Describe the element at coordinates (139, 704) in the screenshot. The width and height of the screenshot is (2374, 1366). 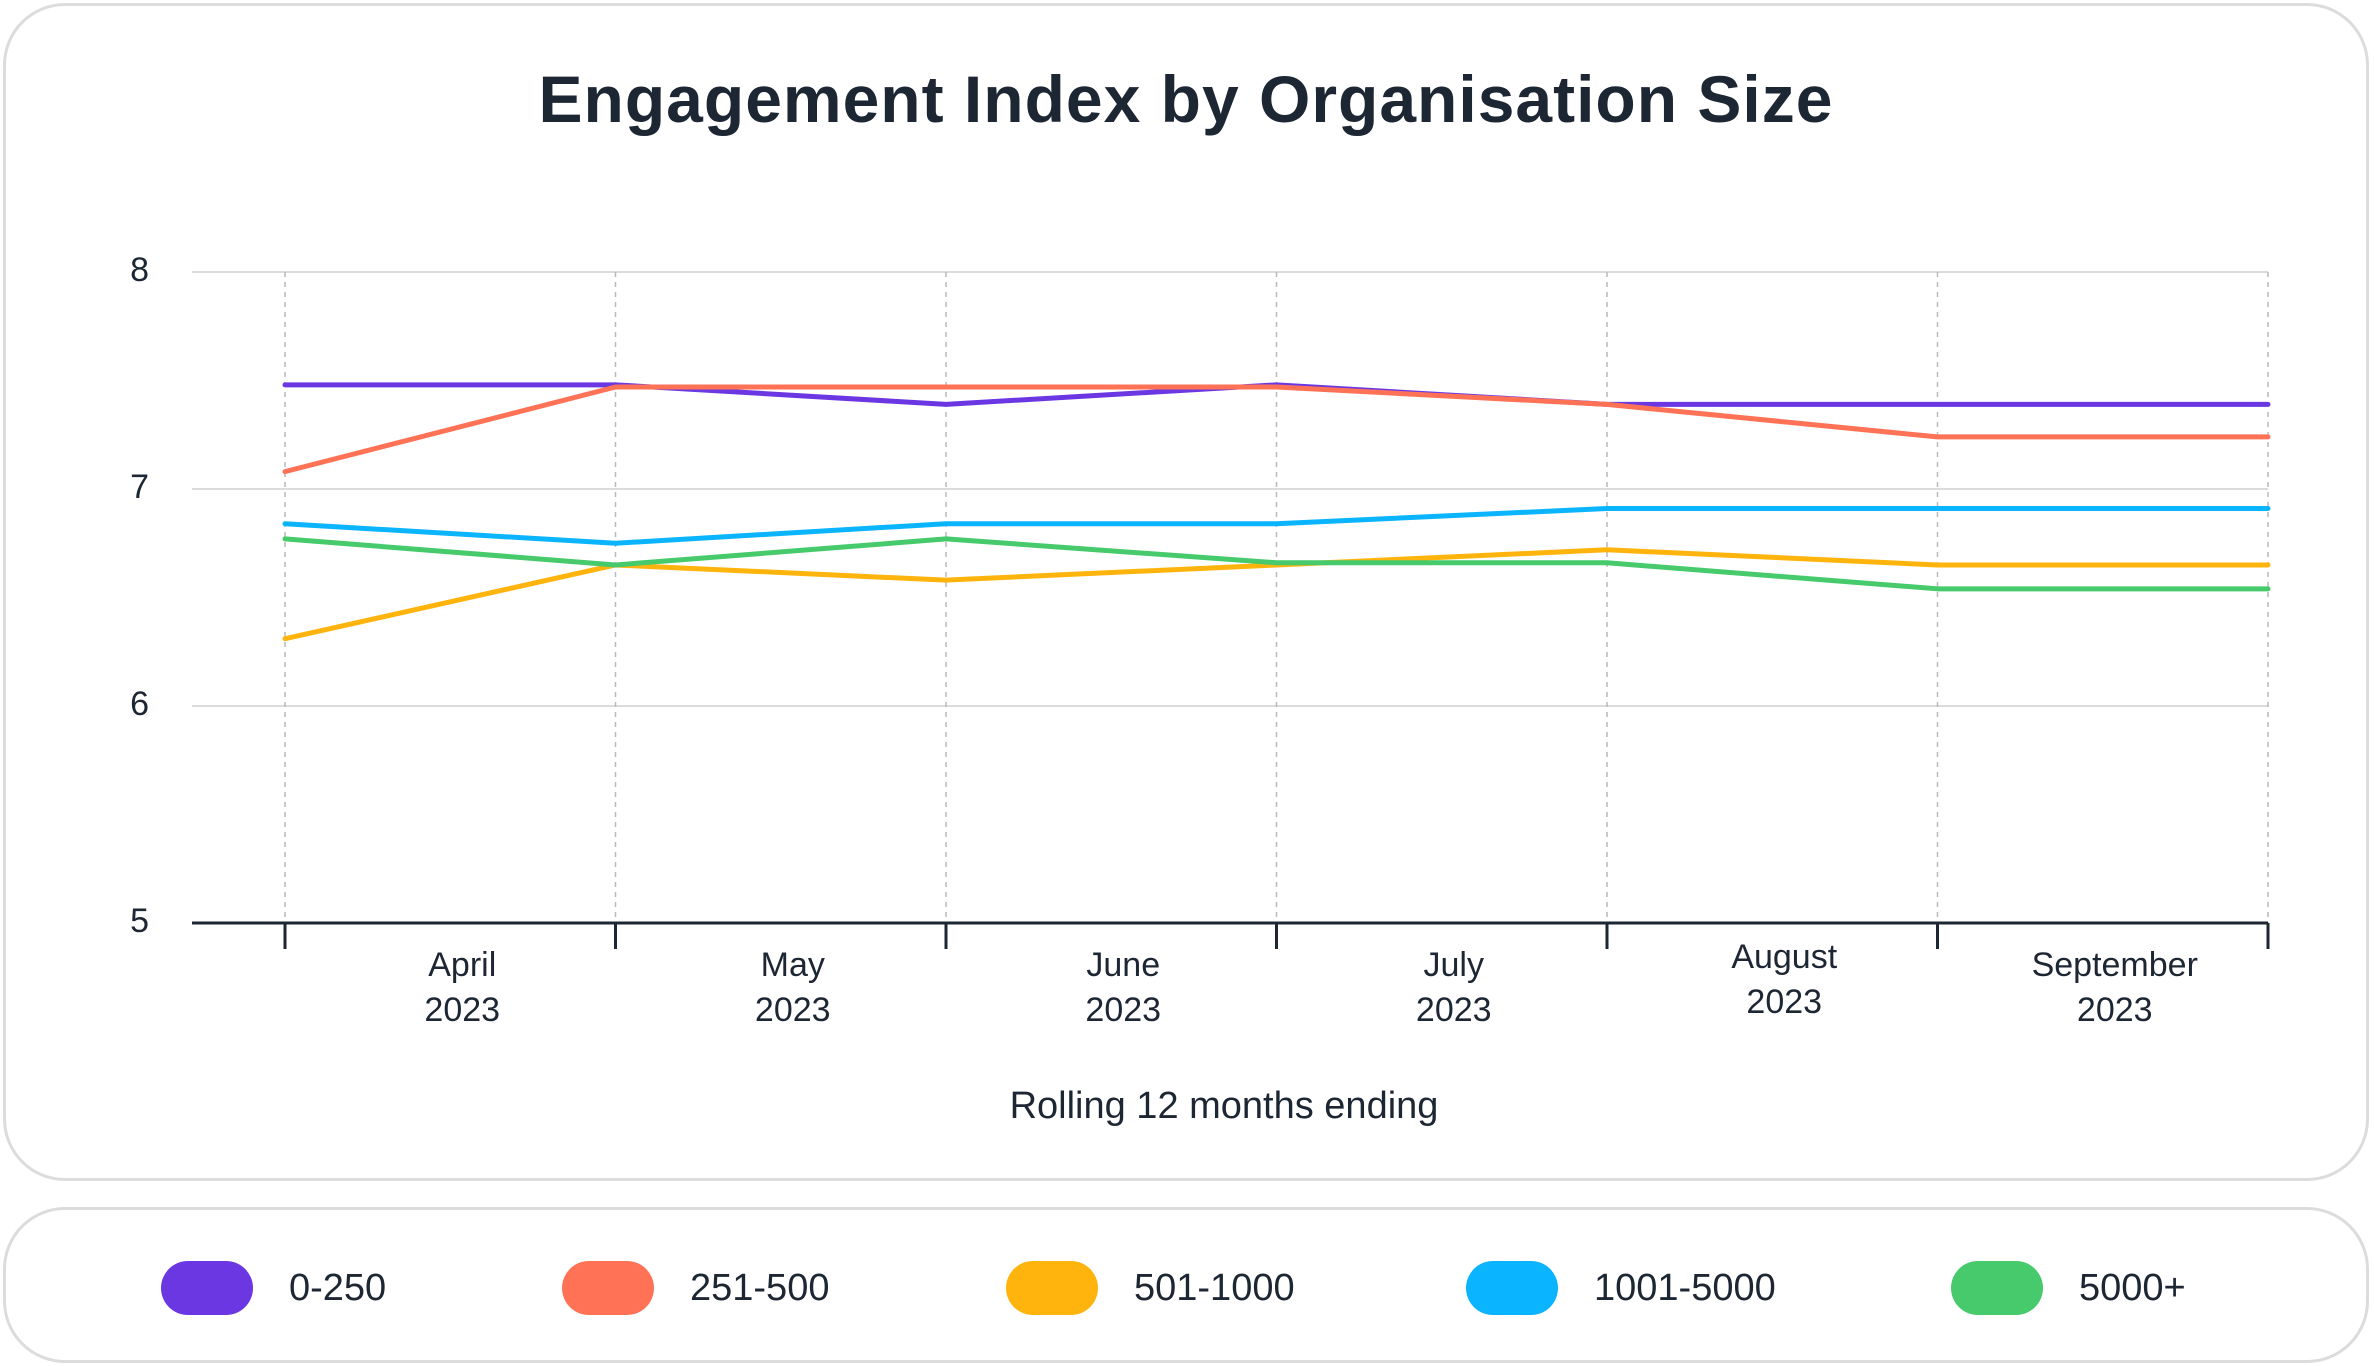
I see `y-tick-label: 6` at that location.